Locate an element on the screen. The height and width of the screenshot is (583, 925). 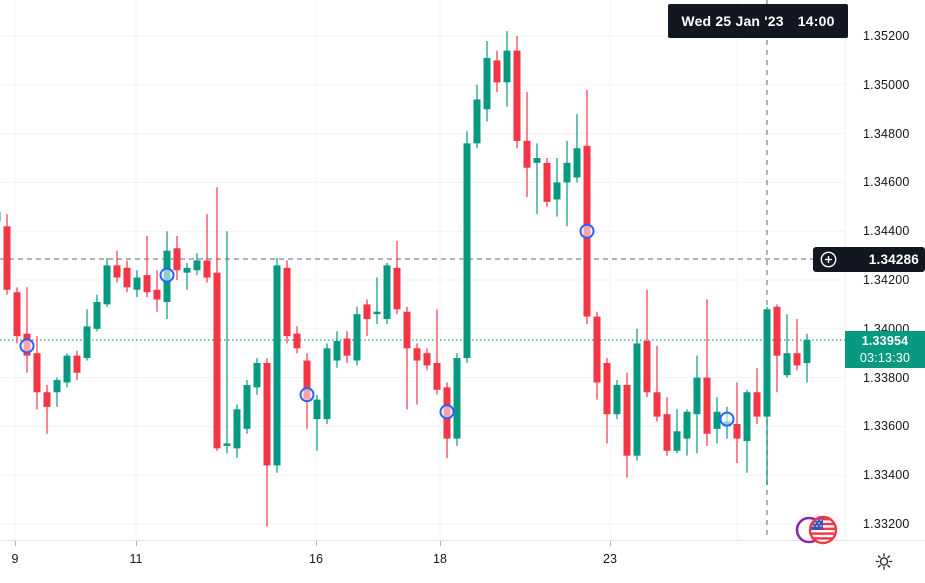
alert-price-badge: 1.34286 is located at coordinates (869, 259).